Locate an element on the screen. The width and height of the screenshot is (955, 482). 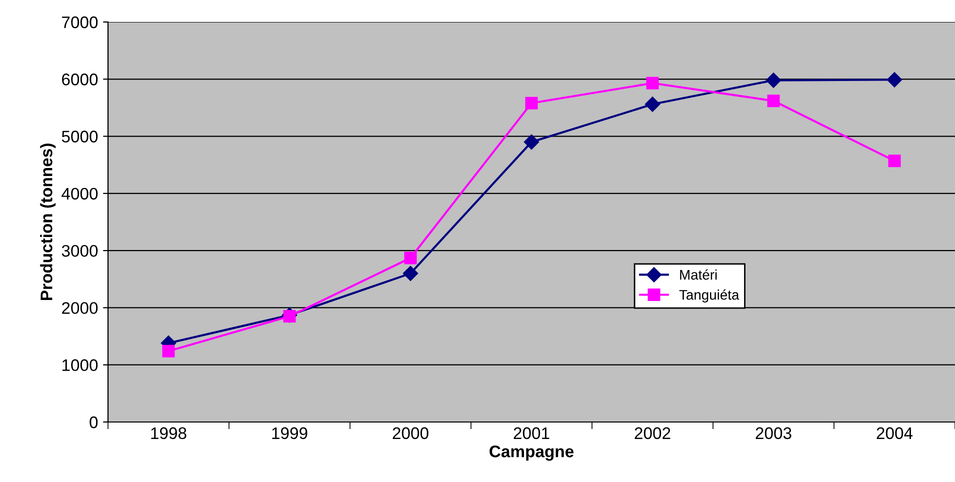
y-tick-label: 4000 is located at coordinates (80, 194).